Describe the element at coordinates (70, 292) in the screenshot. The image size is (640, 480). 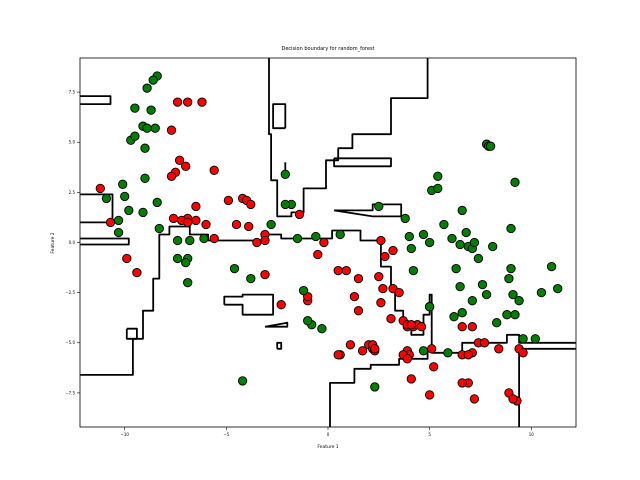
I see `y-tick-label: −2.5` at that location.